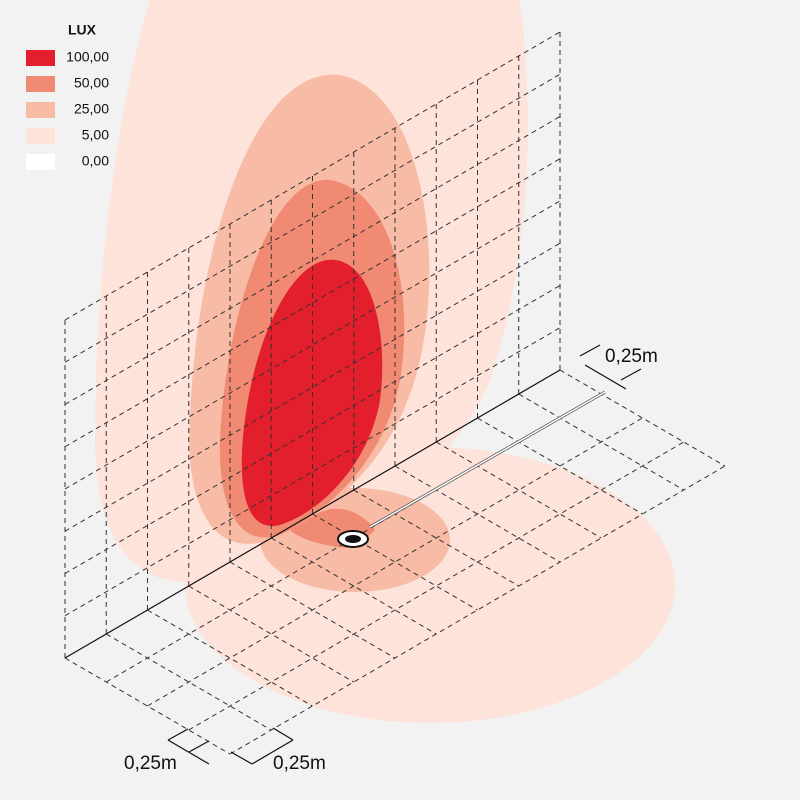 Image resolution: width=800 pixels, height=800 pixels. I want to click on legend-label: 25,00, so click(91, 109).